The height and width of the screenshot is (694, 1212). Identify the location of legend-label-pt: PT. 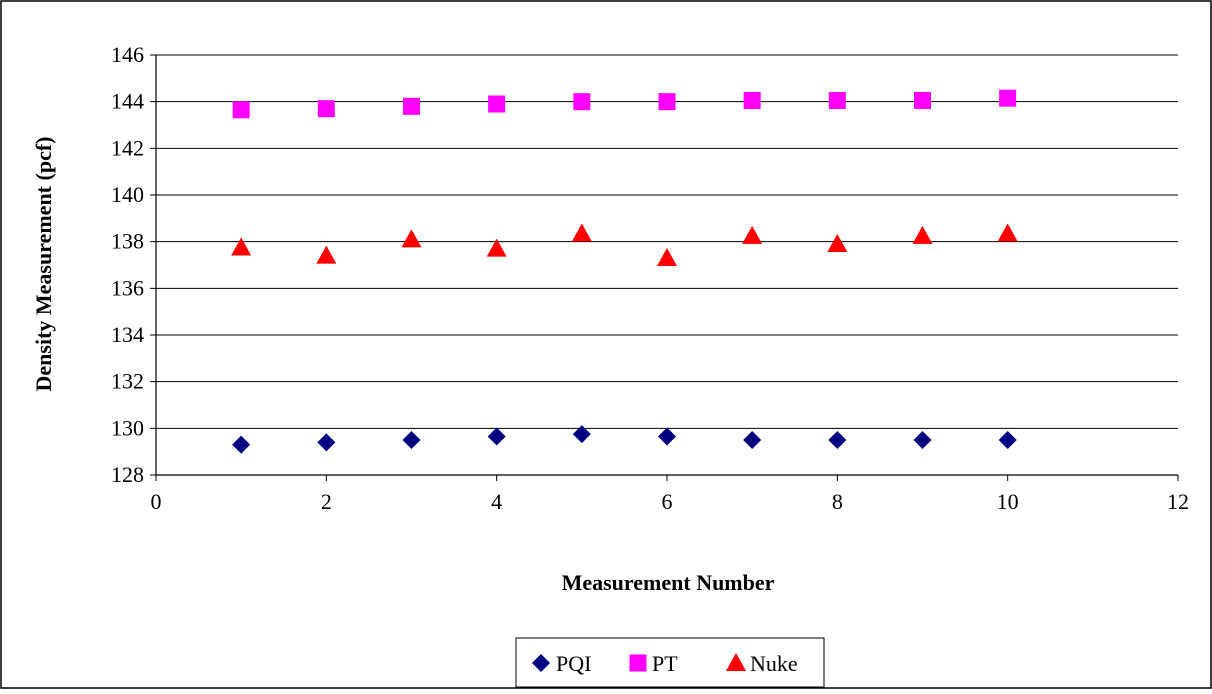
(665, 663).